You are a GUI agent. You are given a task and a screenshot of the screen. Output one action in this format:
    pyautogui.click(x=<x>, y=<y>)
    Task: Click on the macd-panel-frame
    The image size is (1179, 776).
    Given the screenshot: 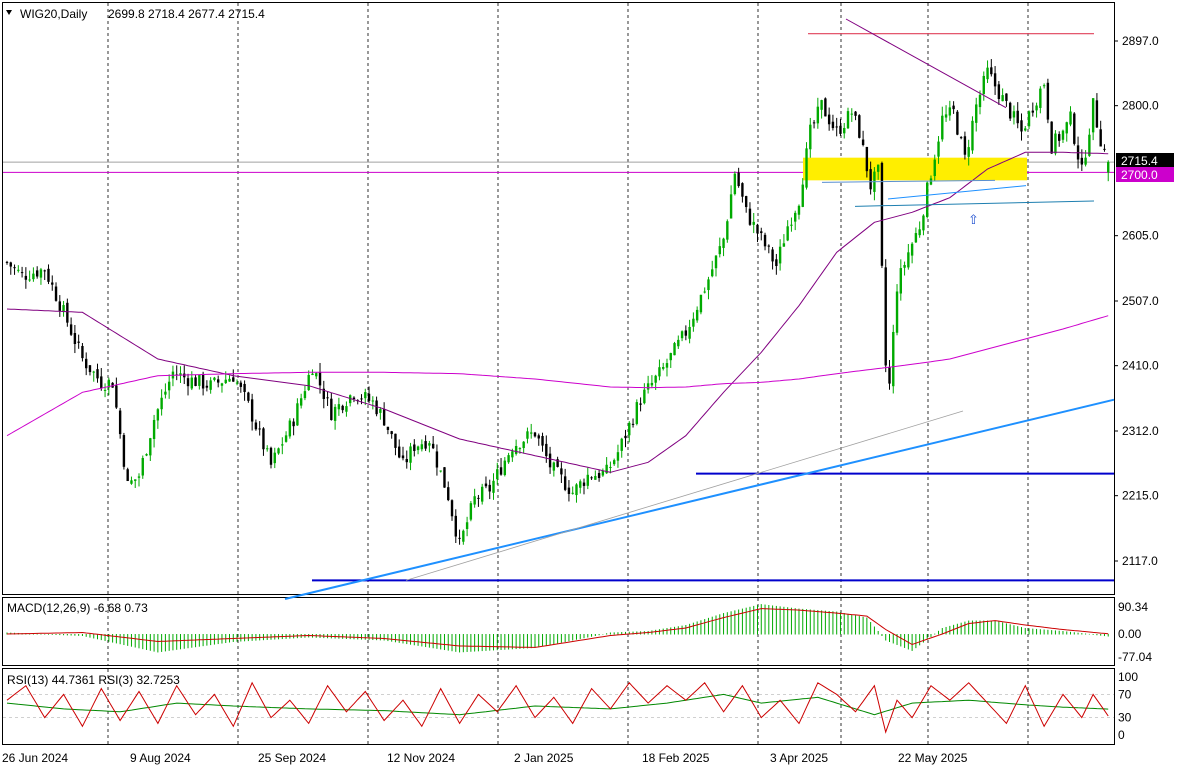 What is the action you would take?
    pyautogui.click(x=558, y=631)
    